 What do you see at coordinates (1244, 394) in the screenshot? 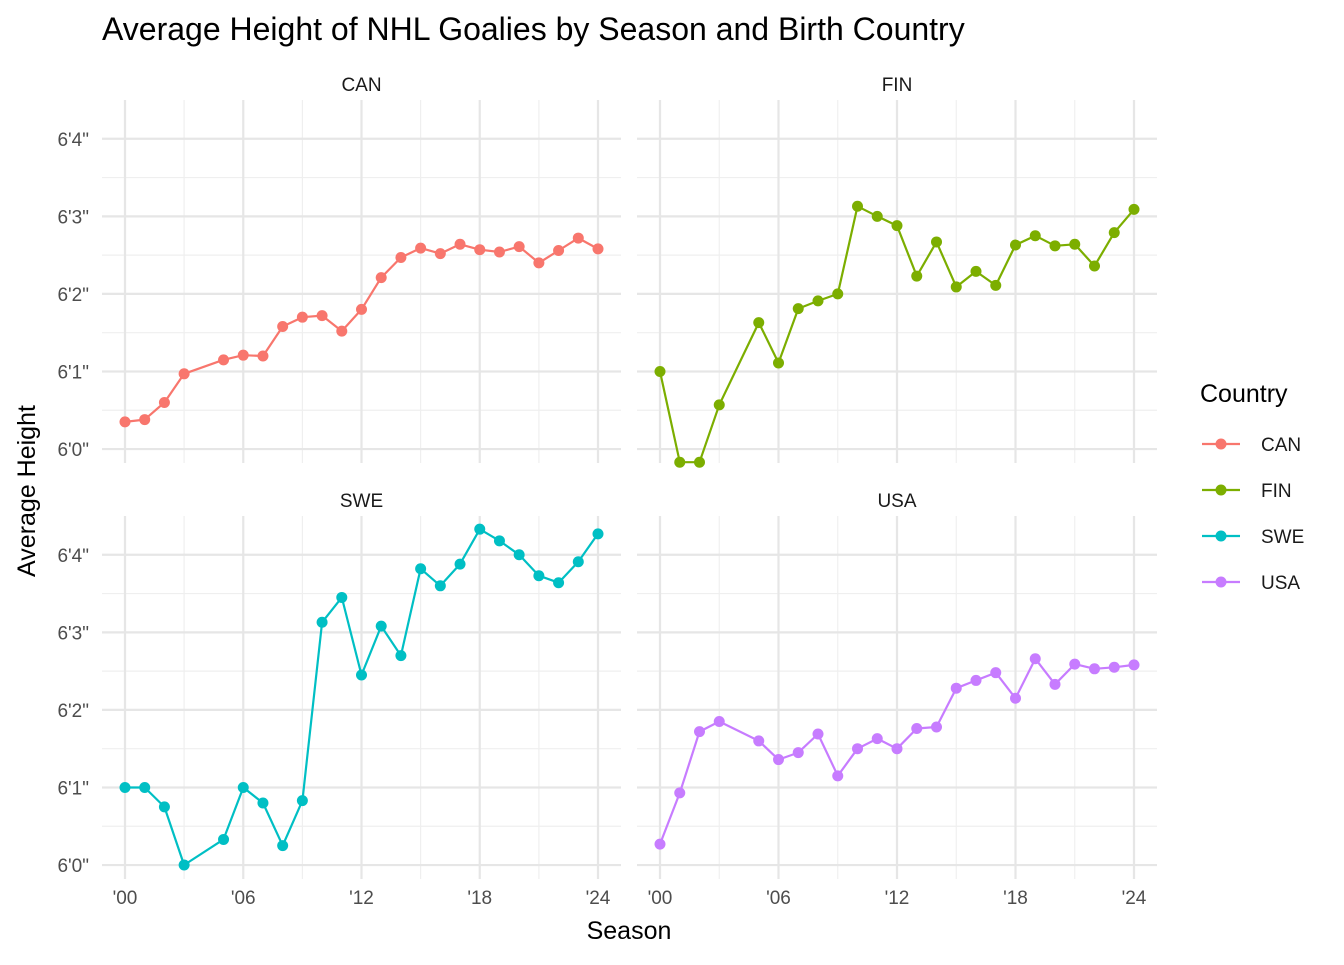
I see `legend-title: Country` at bounding box center [1244, 394].